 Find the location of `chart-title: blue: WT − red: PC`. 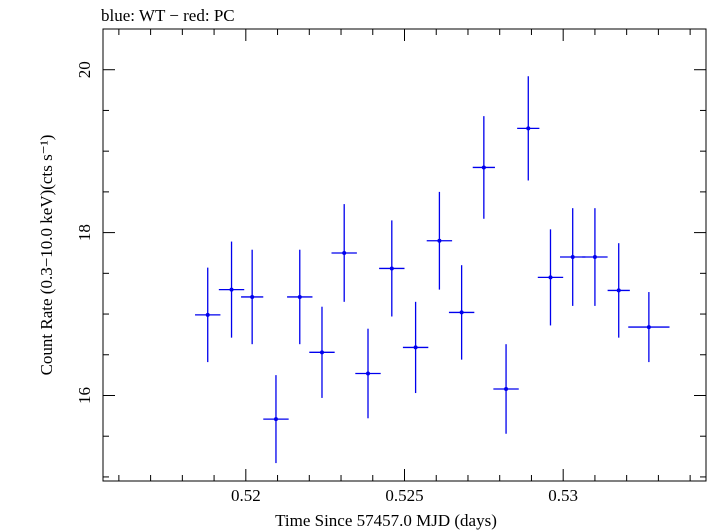

chart-title: blue: WT − red: PC is located at coordinates (168, 15).